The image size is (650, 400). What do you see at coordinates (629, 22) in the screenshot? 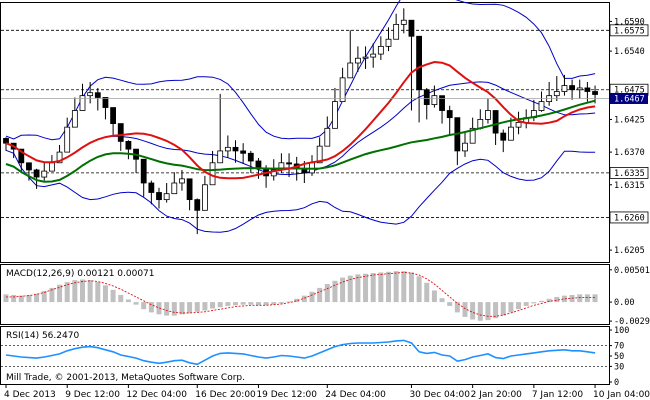
I see `price-tick-label: 1.6590` at bounding box center [629, 22].